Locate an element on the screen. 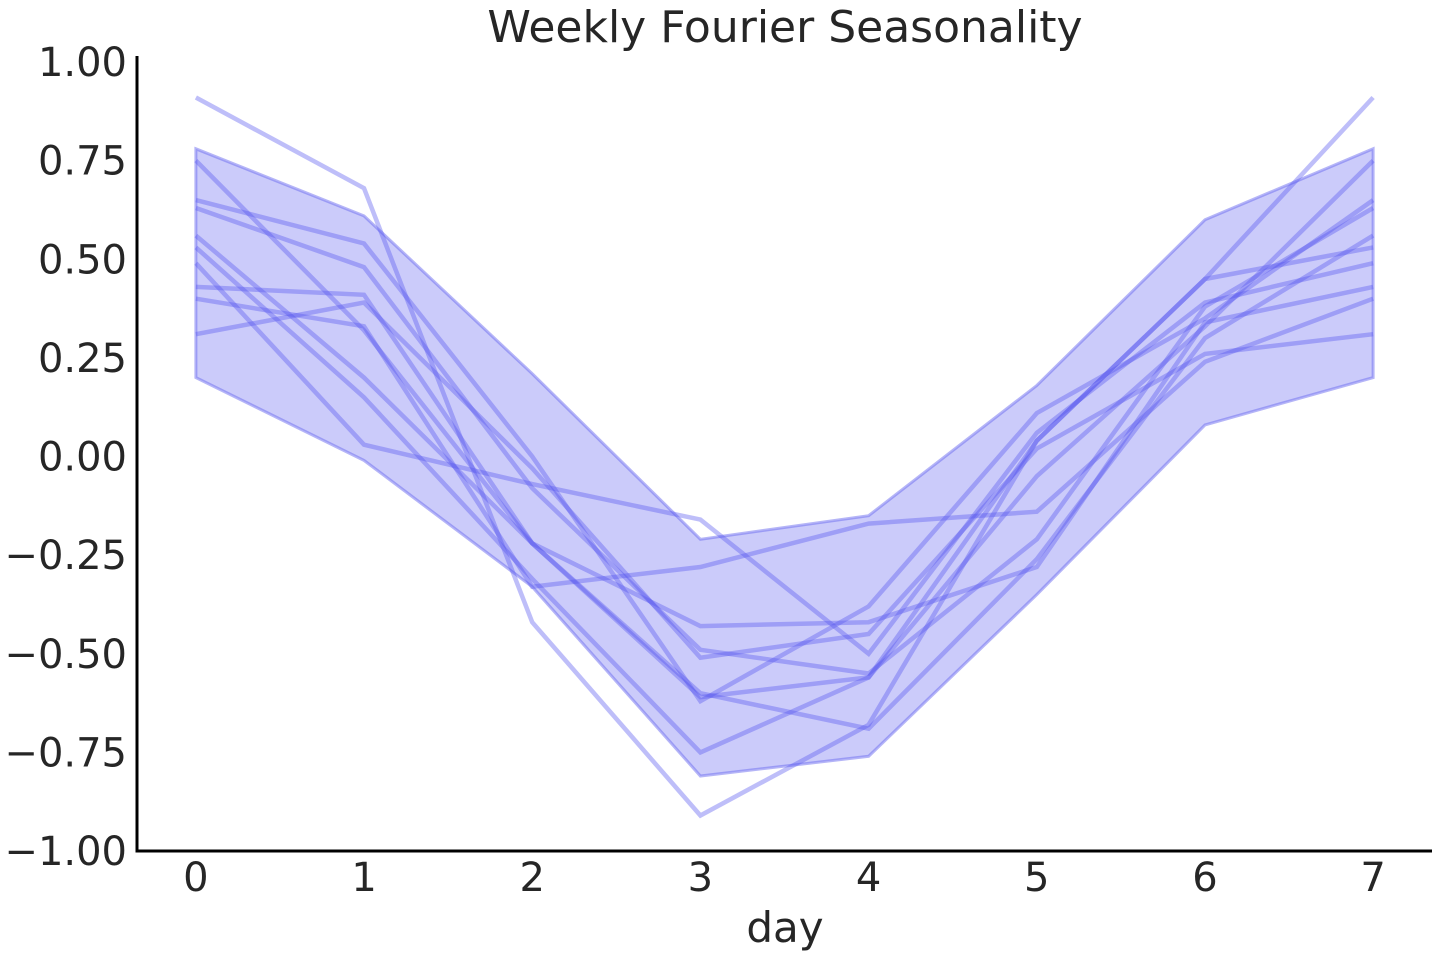 The height and width of the screenshot is (960, 1440). y-tick-label: −0.25 is located at coordinates (65, 556).